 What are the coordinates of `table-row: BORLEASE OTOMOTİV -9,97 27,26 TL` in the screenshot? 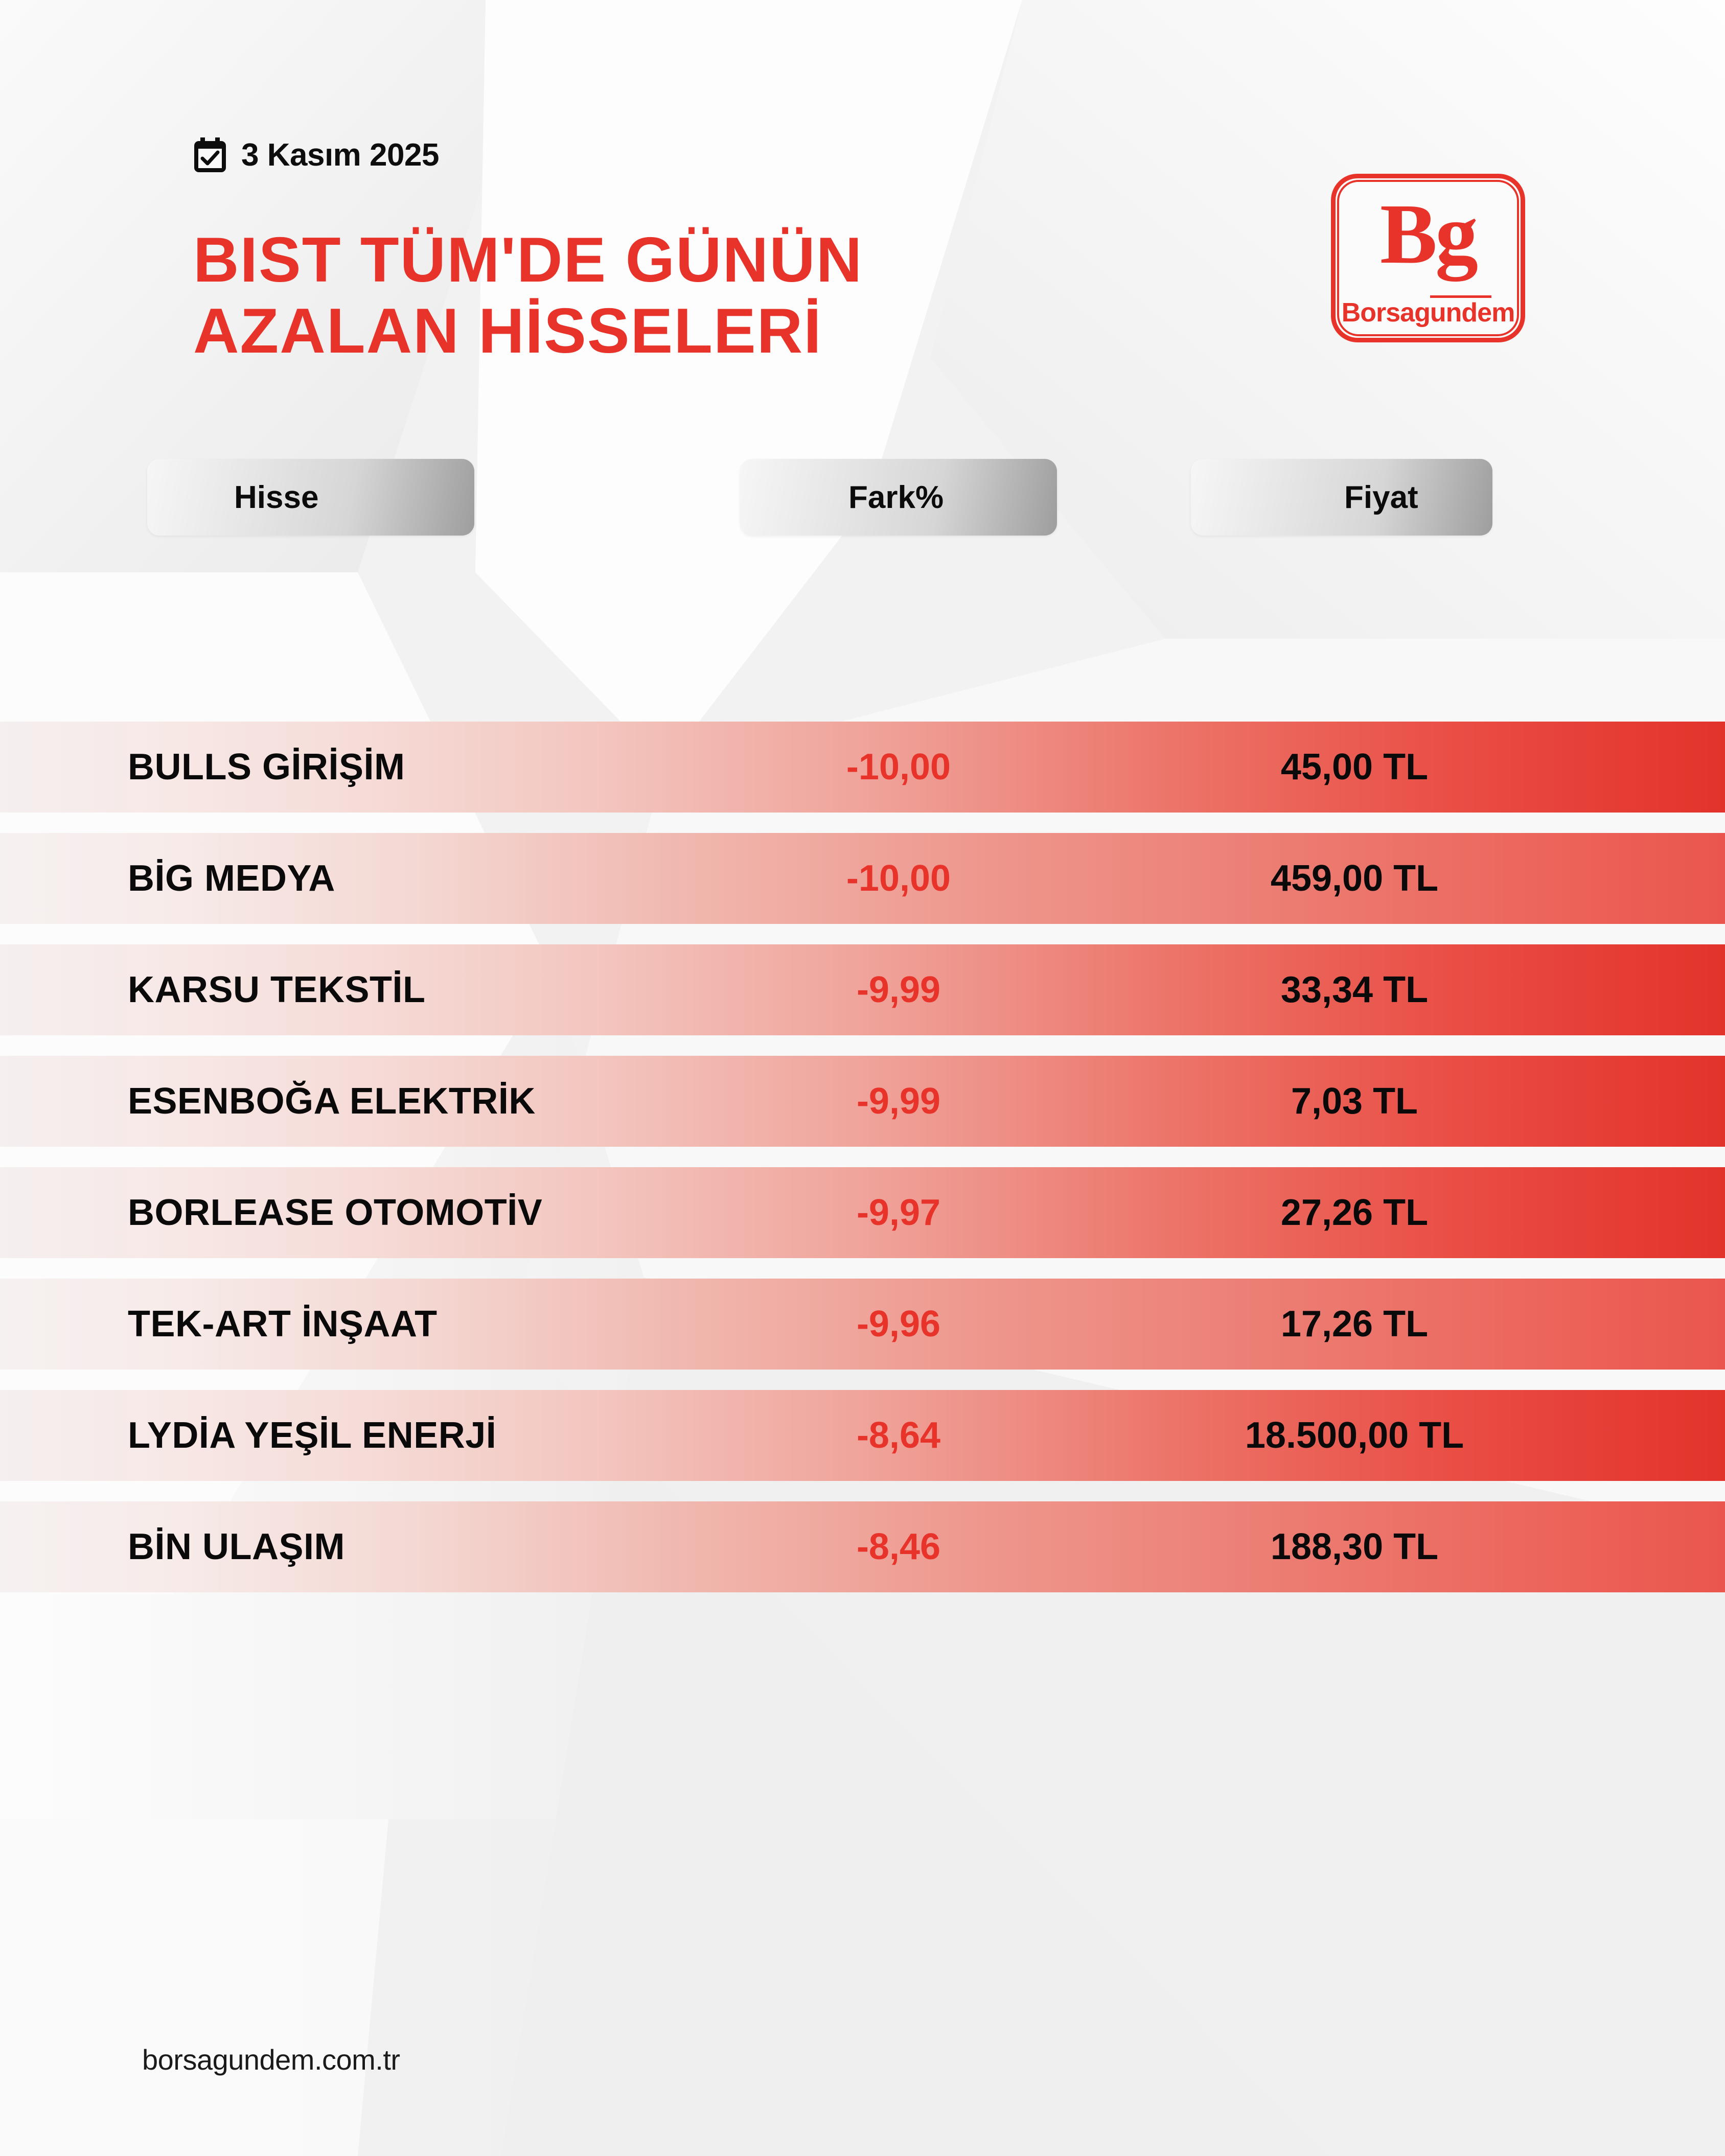 It's located at (862, 1213).